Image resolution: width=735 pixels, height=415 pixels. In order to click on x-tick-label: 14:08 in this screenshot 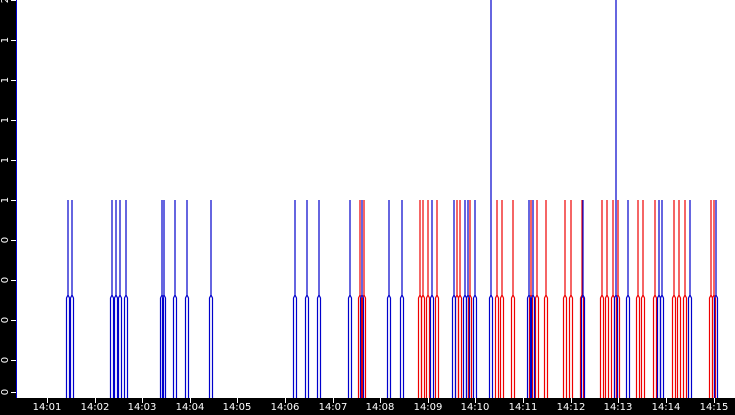, I will do `click(380, 407)`.